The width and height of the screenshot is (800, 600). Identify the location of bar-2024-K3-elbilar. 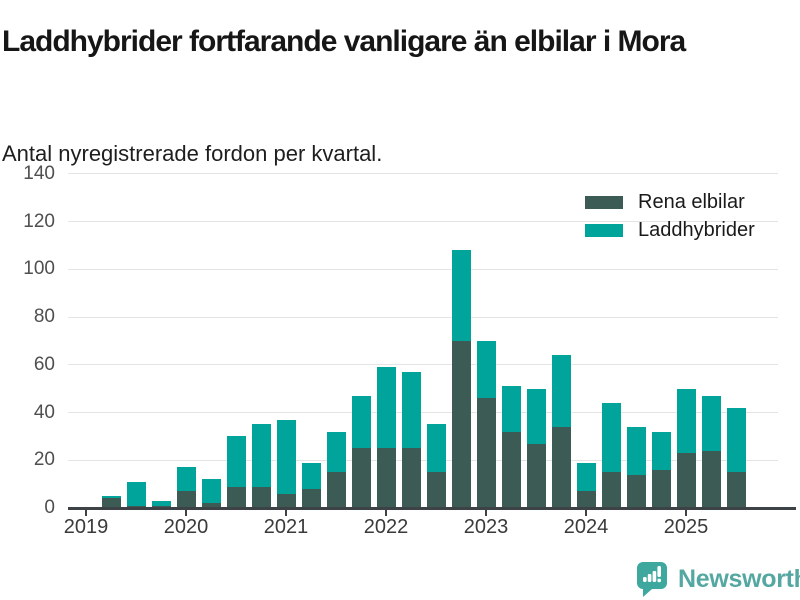
(636, 491).